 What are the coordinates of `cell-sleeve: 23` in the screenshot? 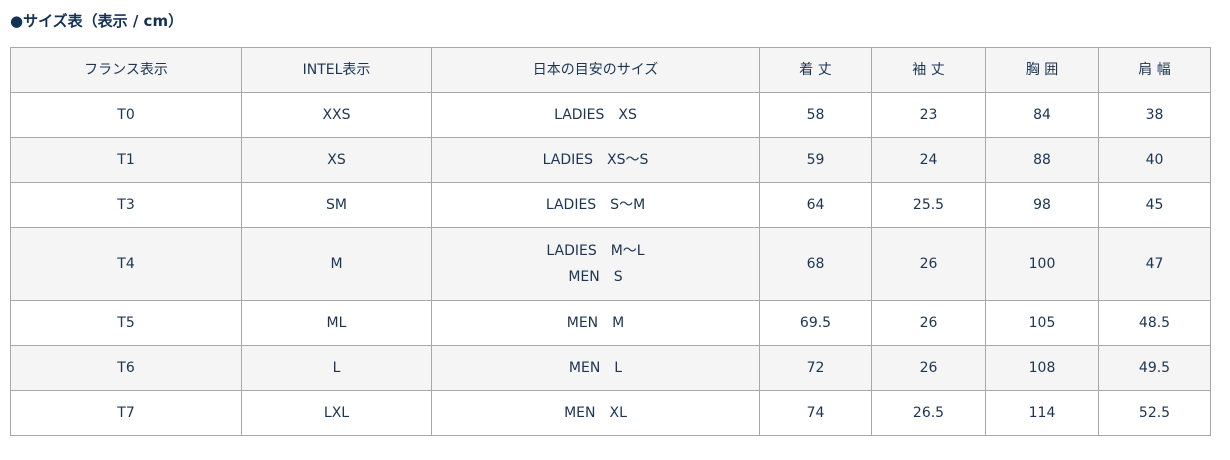 It's located at (928, 115).